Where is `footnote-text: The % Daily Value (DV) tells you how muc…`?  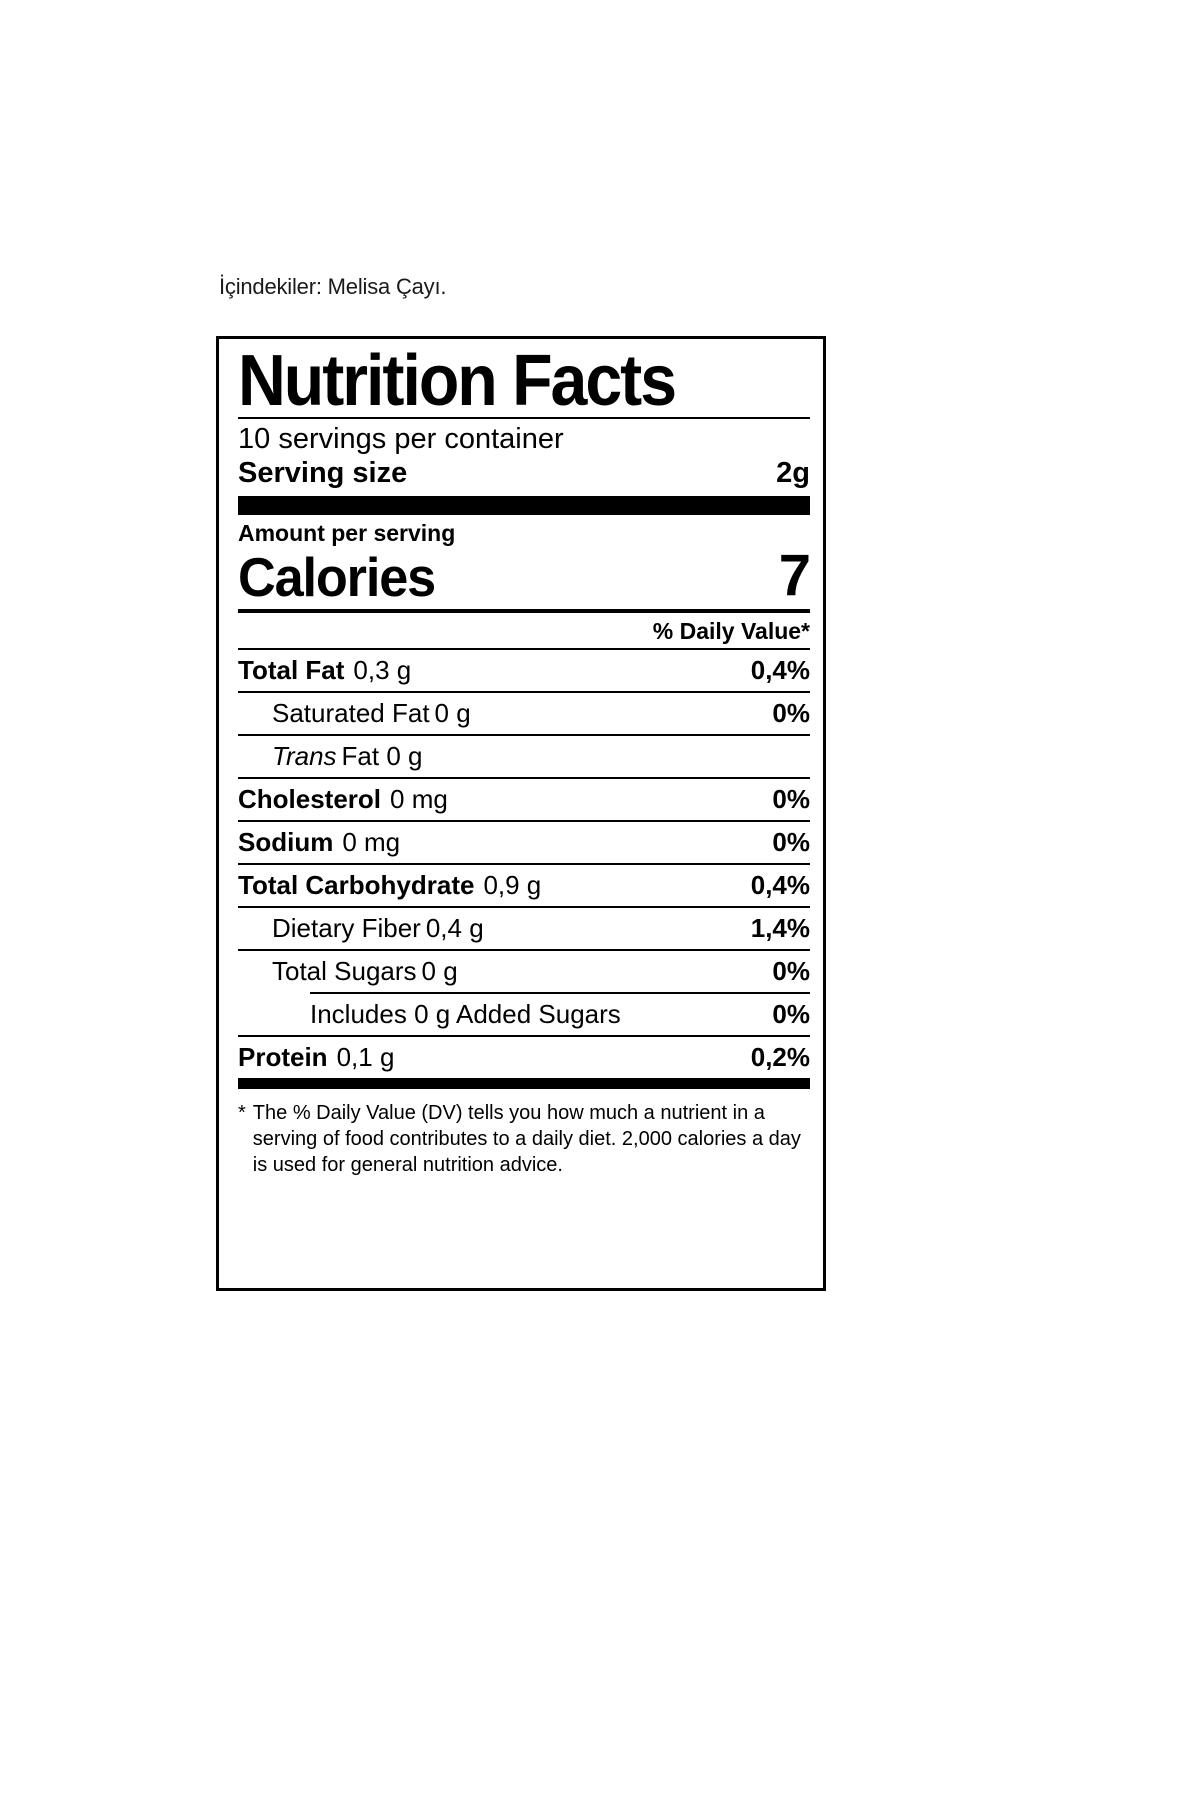
footnote-text: The % Daily Value (DV) tells you how muc… is located at coordinates (526, 1138).